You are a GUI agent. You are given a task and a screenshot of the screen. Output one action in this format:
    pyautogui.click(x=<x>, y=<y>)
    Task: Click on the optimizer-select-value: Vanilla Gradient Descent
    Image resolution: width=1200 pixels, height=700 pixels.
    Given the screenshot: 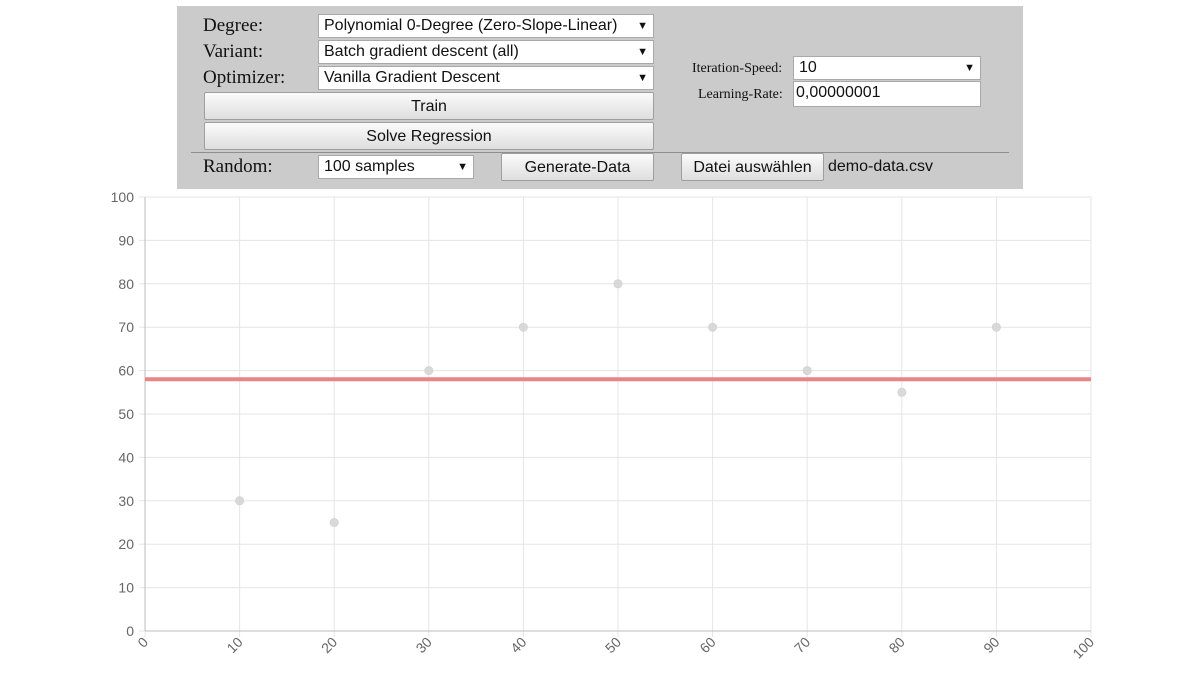 What is the action you would take?
    pyautogui.click(x=412, y=77)
    